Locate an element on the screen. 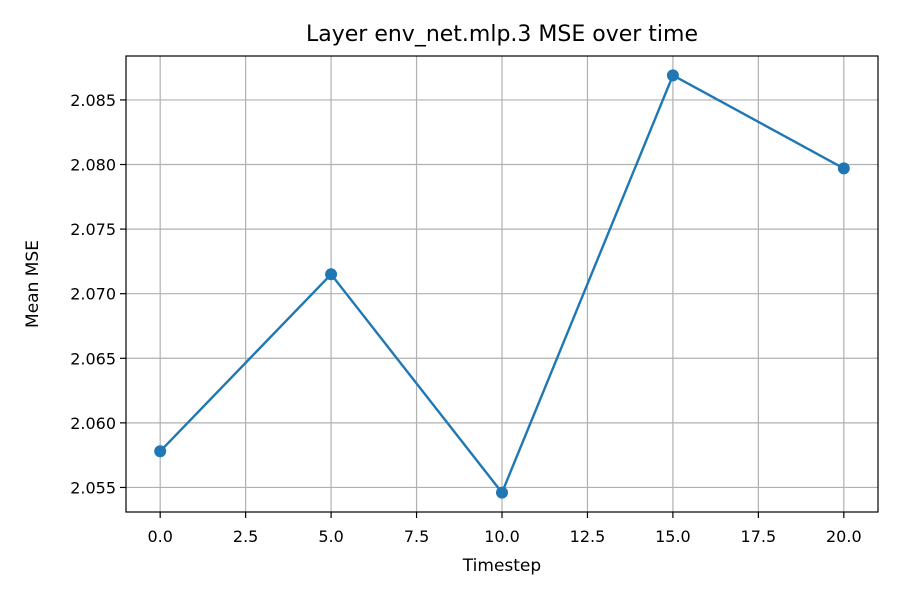 The image size is (900, 600). x-tick-label: 20.0 is located at coordinates (844, 536).